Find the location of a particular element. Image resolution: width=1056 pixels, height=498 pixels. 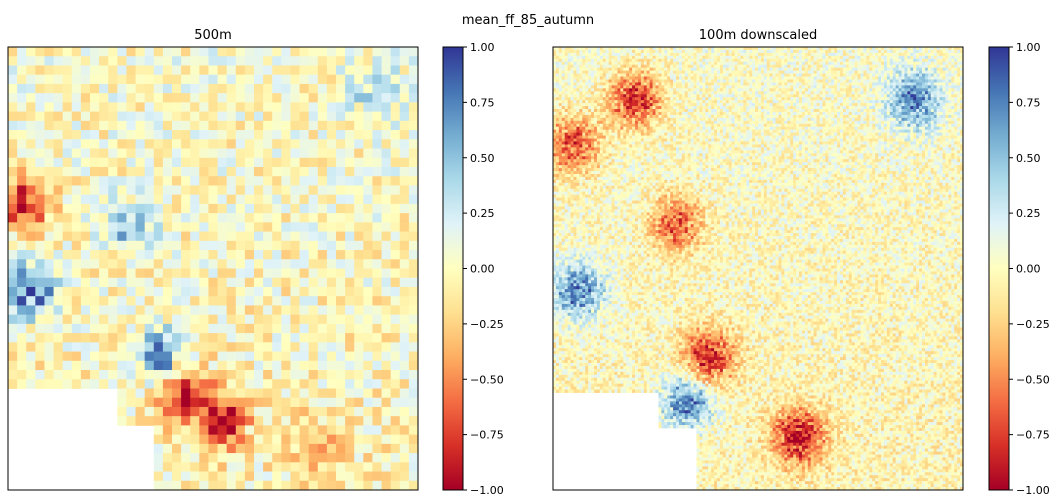

colorbar-tick-label: 0.00 is located at coordinates (482, 269).